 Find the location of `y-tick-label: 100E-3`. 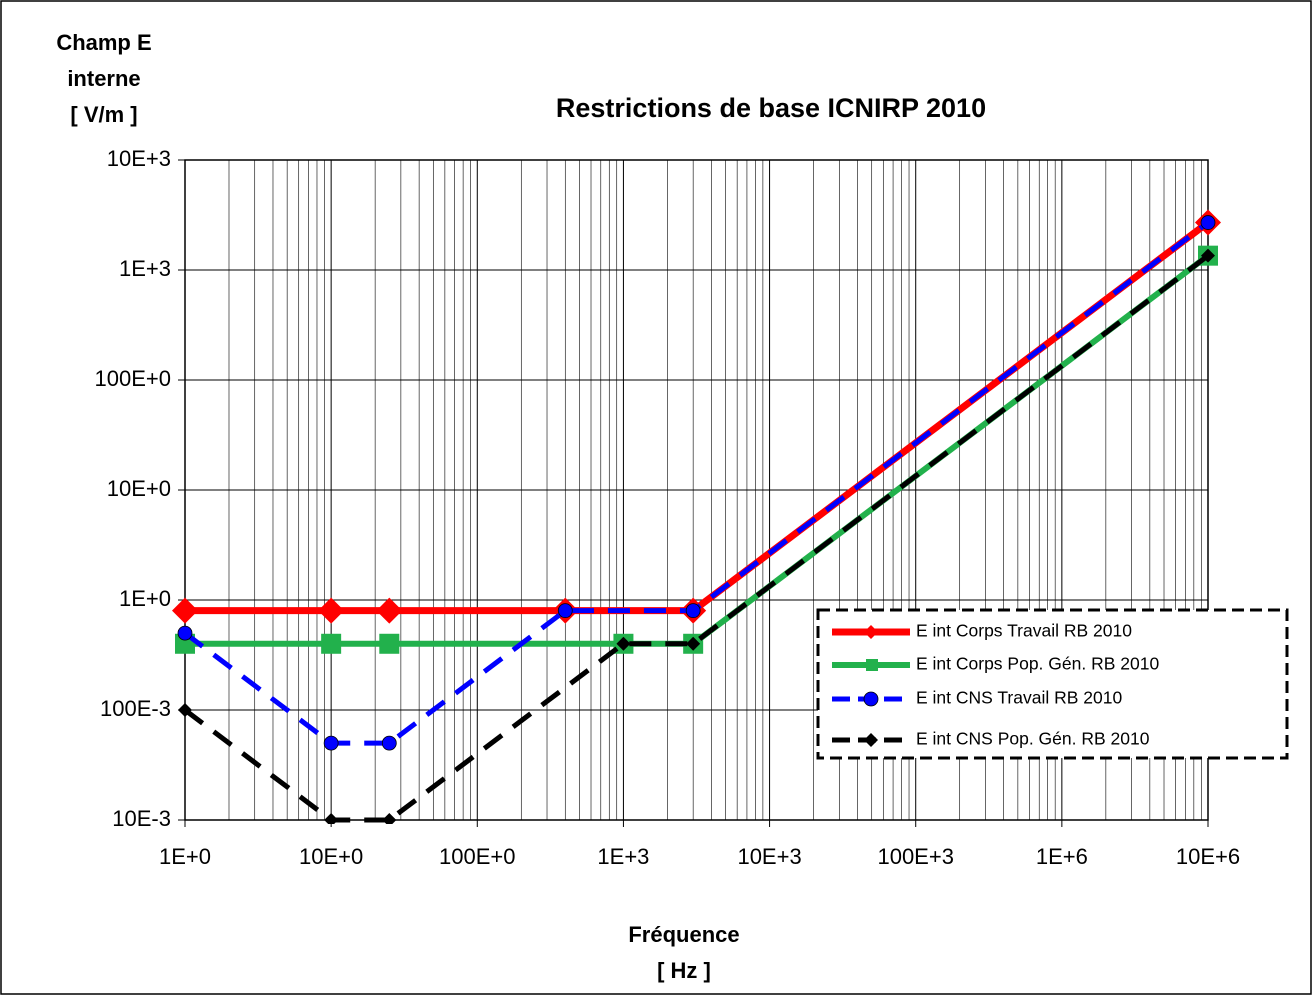

y-tick-label: 100E-3 is located at coordinates (135, 708).